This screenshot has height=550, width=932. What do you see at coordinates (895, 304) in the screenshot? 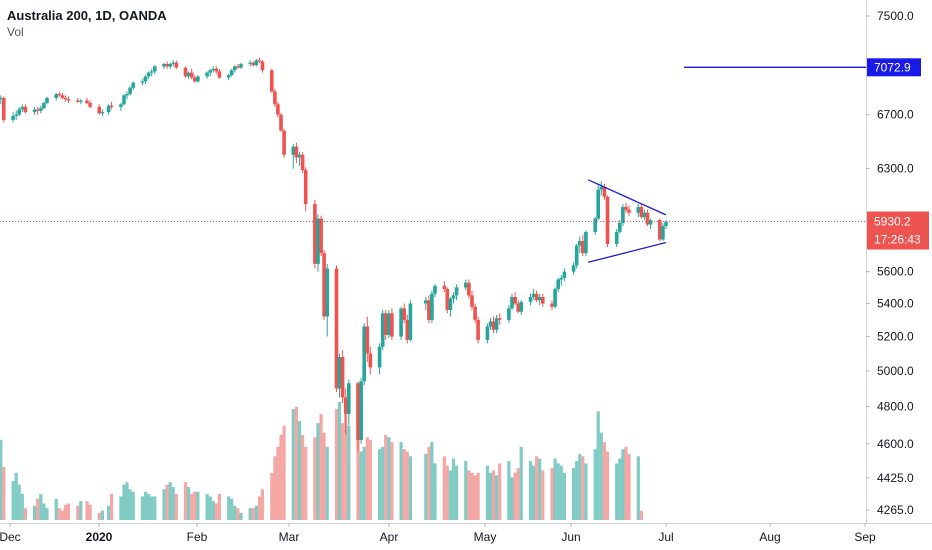
I see `price-tick-label: 5400.0` at bounding box center [895, 304].